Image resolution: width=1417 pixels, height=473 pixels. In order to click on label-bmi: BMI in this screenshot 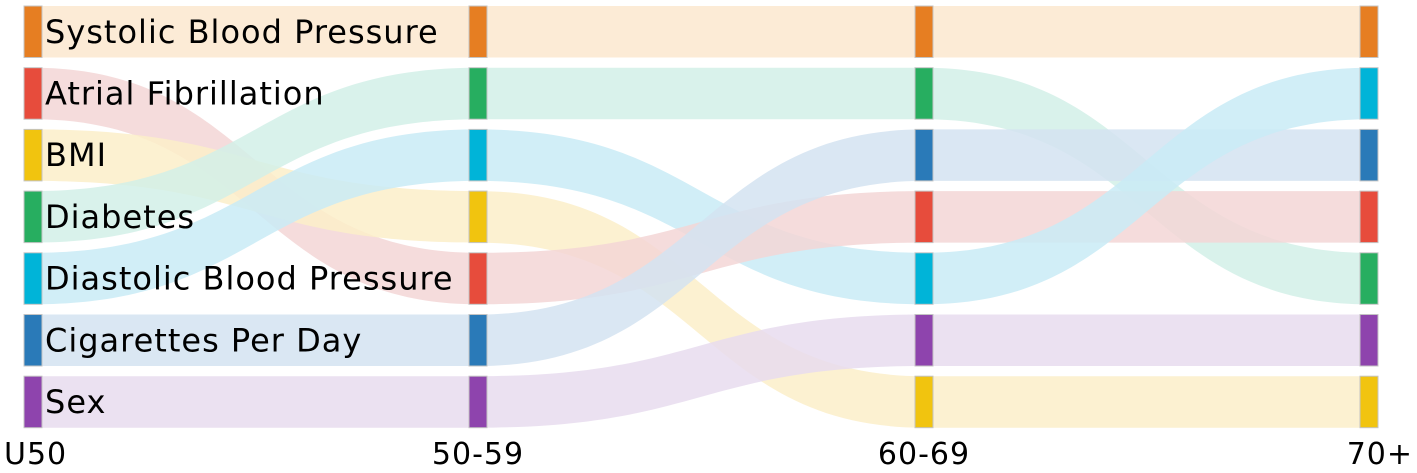, I will do `click(76, 155)`.